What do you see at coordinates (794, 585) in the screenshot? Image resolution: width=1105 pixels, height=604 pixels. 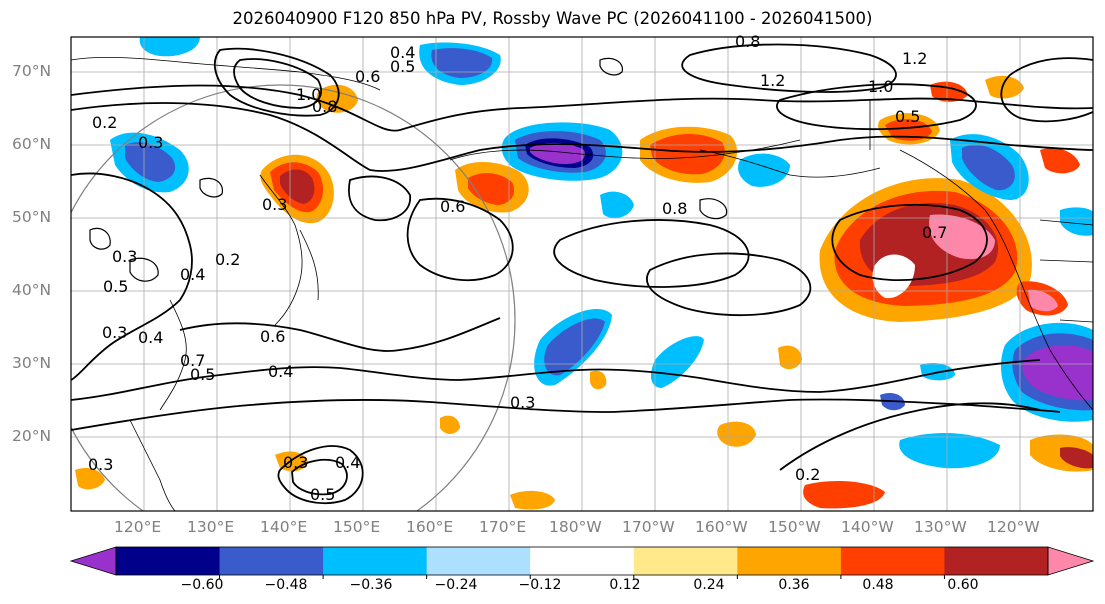 I see `colorbar-tick-label: 0.36` at bounding box center [794, 585].